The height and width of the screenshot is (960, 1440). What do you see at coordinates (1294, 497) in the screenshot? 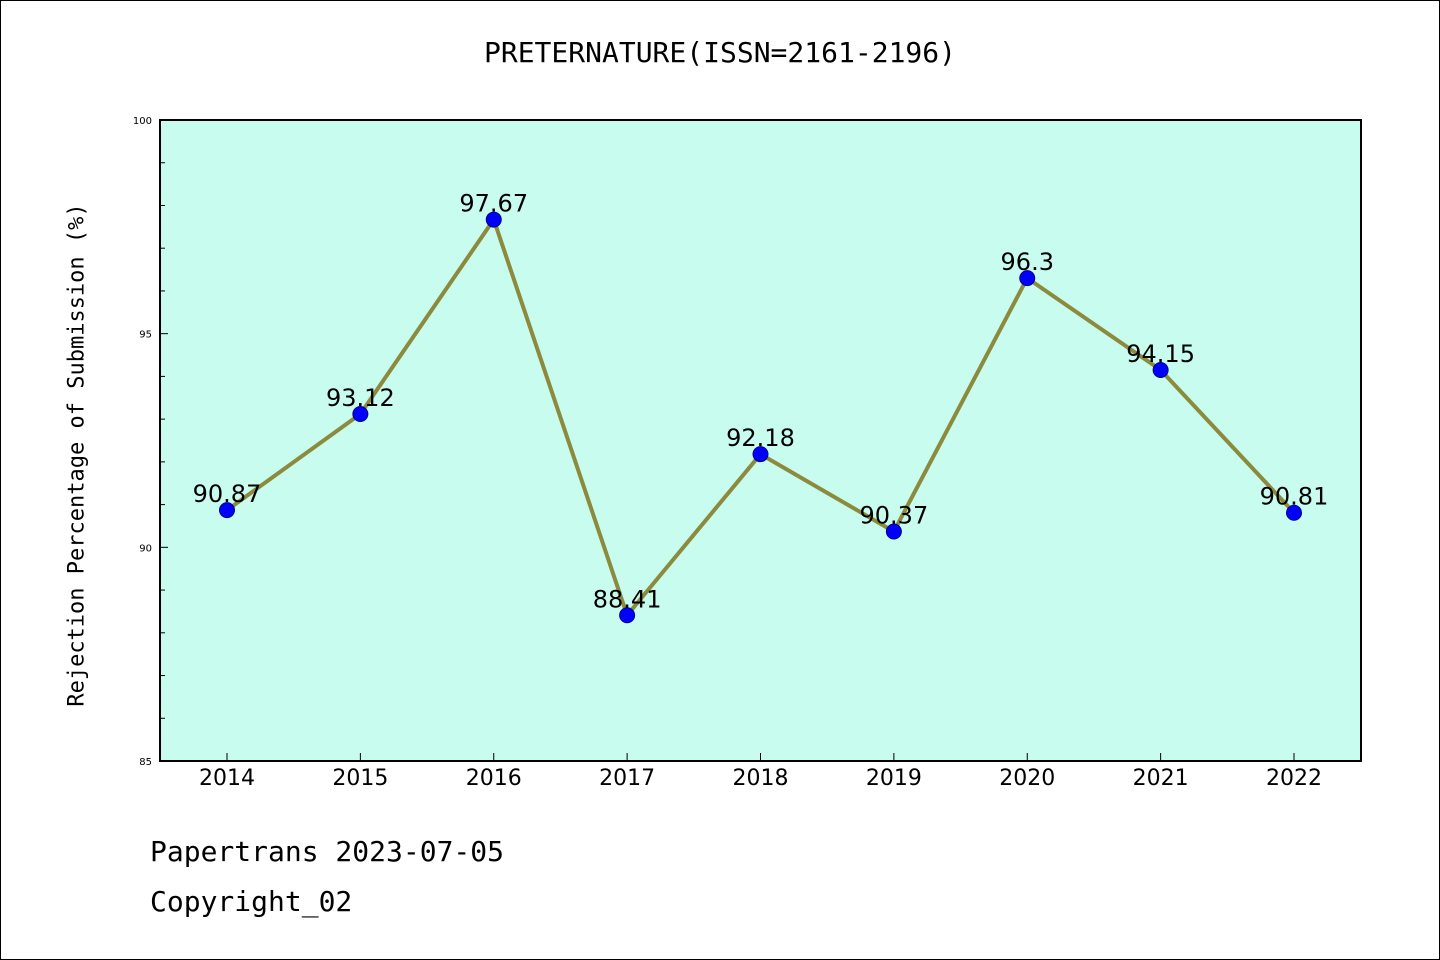
I see `data-label: 90.81` at bounding box center [1294, 497].